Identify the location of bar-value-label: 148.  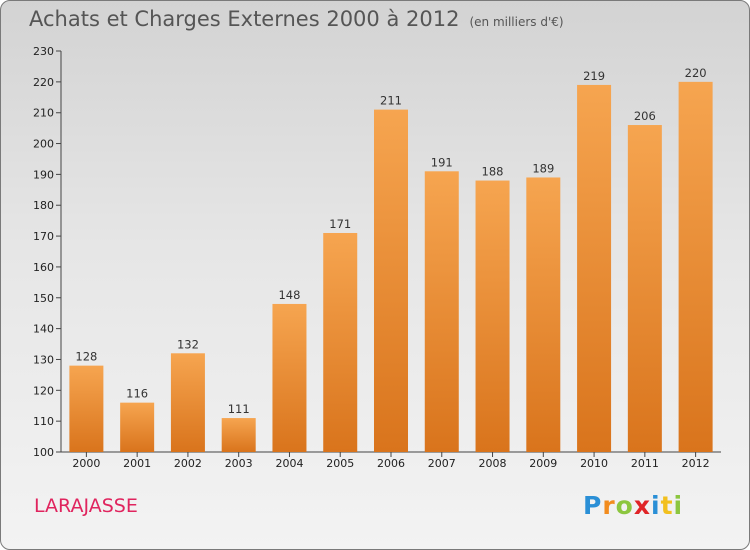
(289, 295).